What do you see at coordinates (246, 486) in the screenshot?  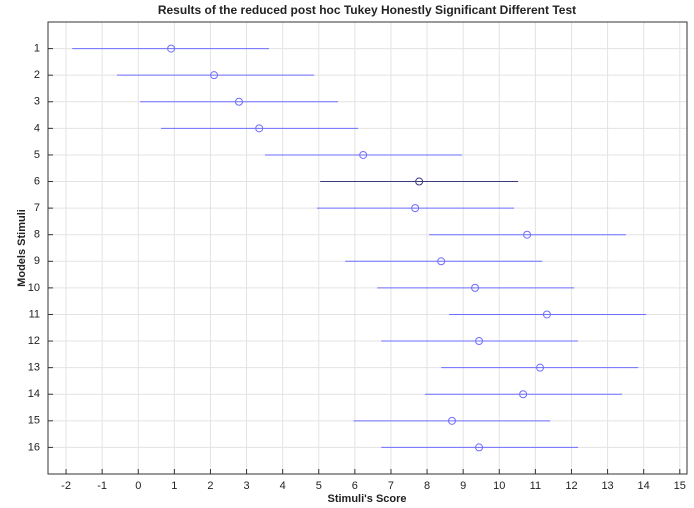 I see `x-tick-label: 3` at bounding box center [246, 486].